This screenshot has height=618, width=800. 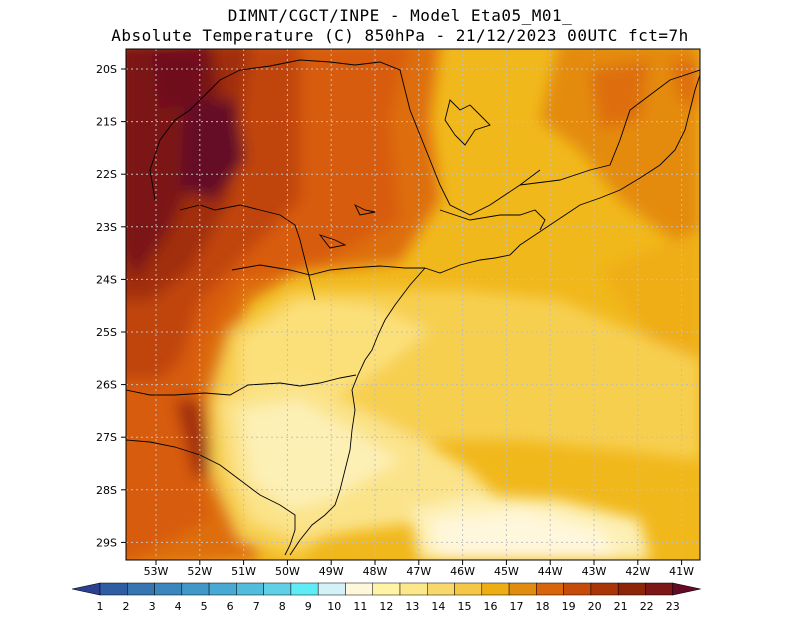 I want to click on colorbar-label: 1, so click(x=100, y=606).